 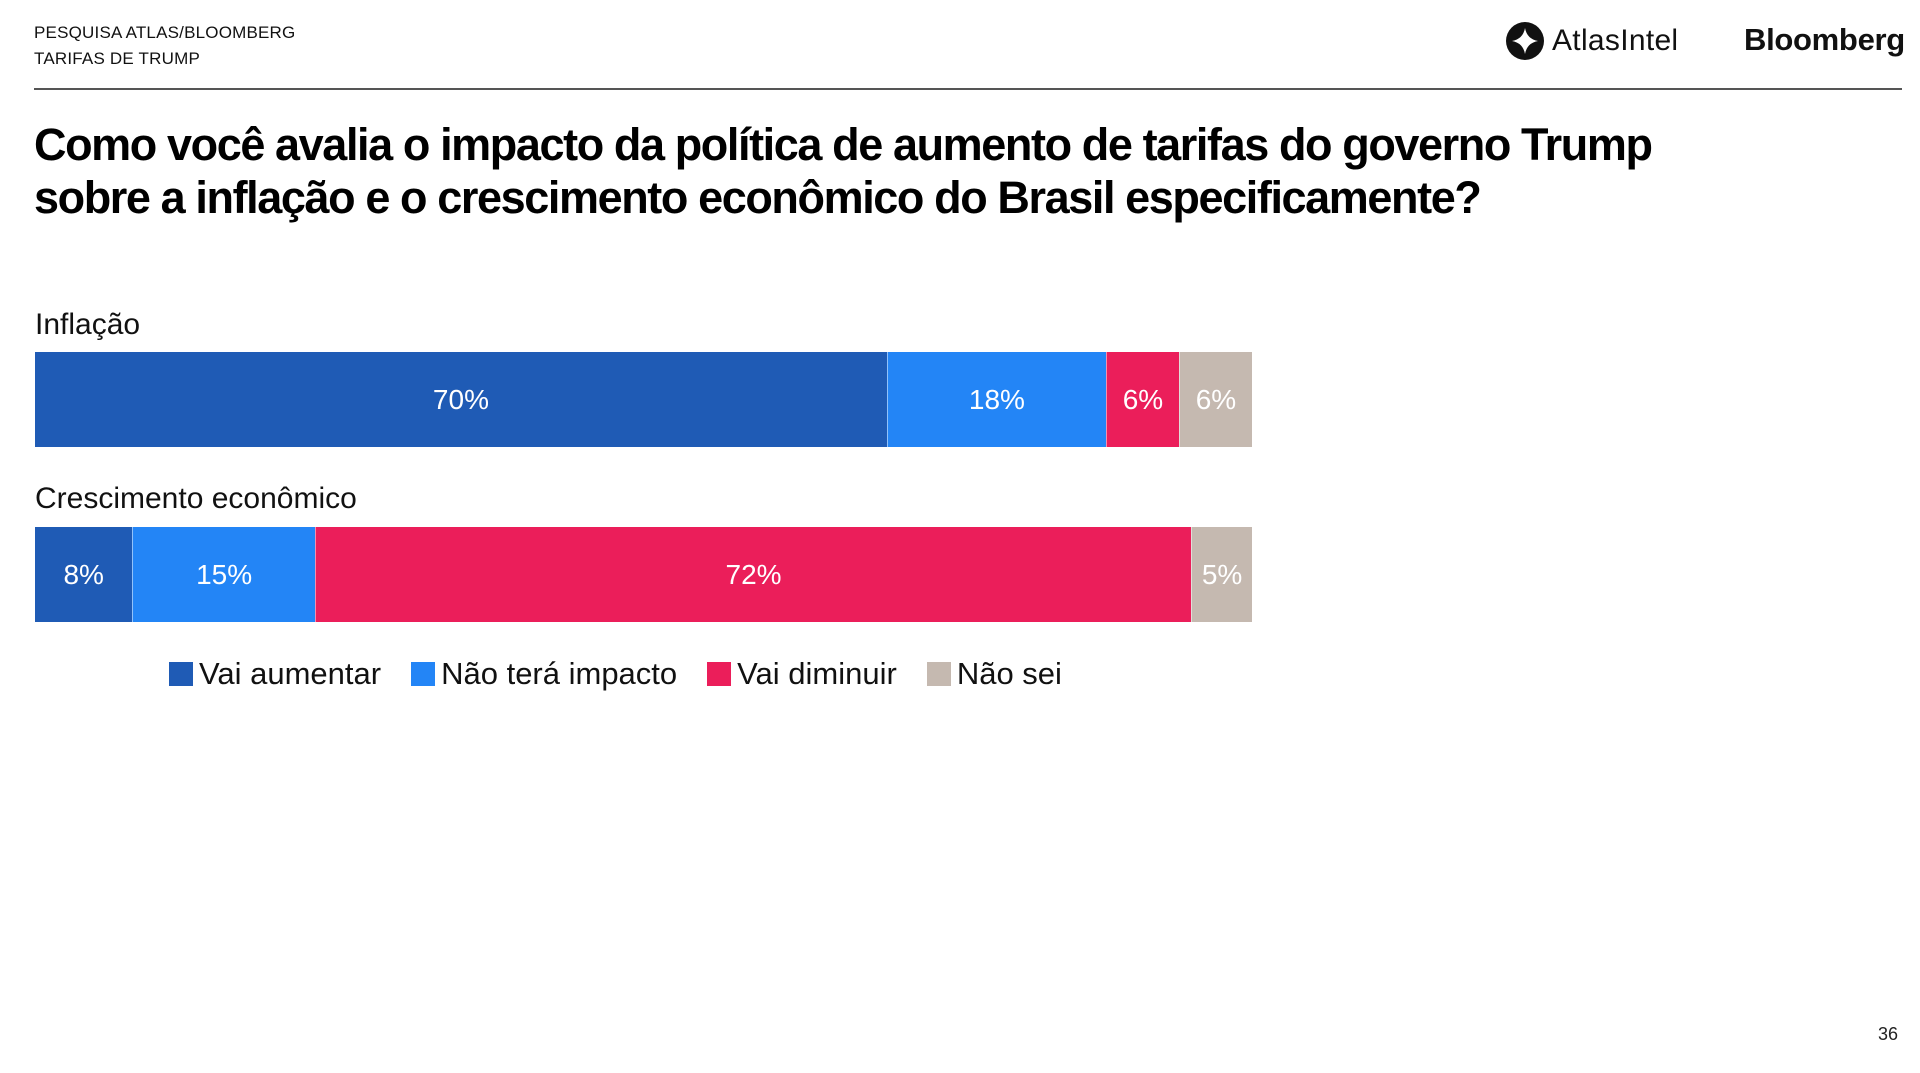 I want to click on bar-segment: 70%, so click(x=461, y=399).